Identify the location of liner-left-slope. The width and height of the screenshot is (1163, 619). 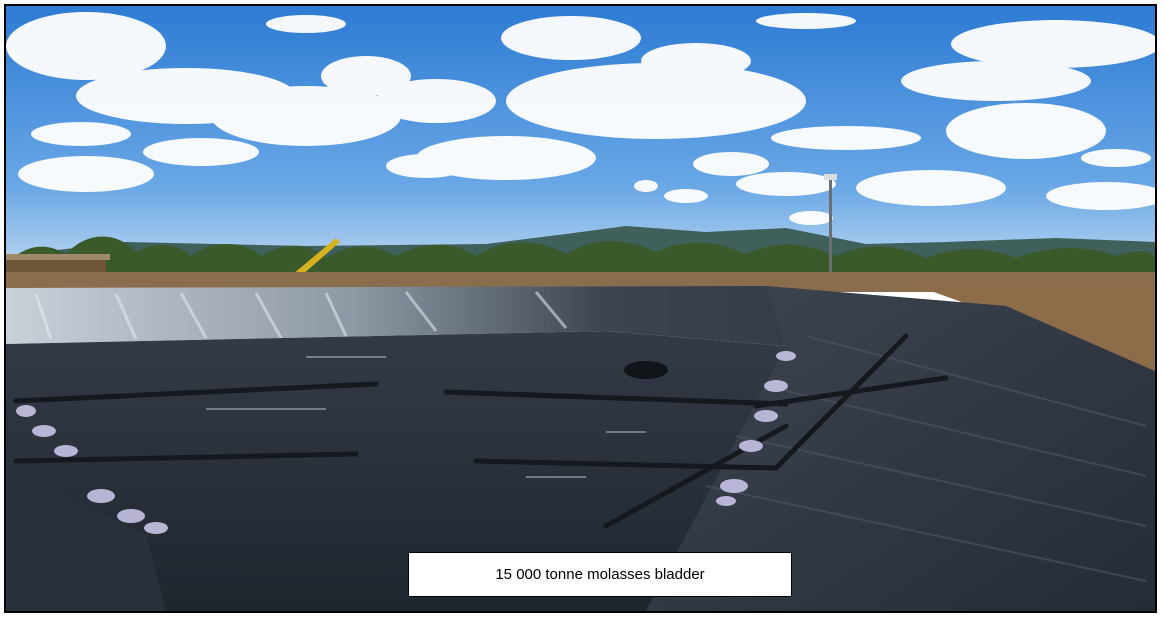
(86, 538).